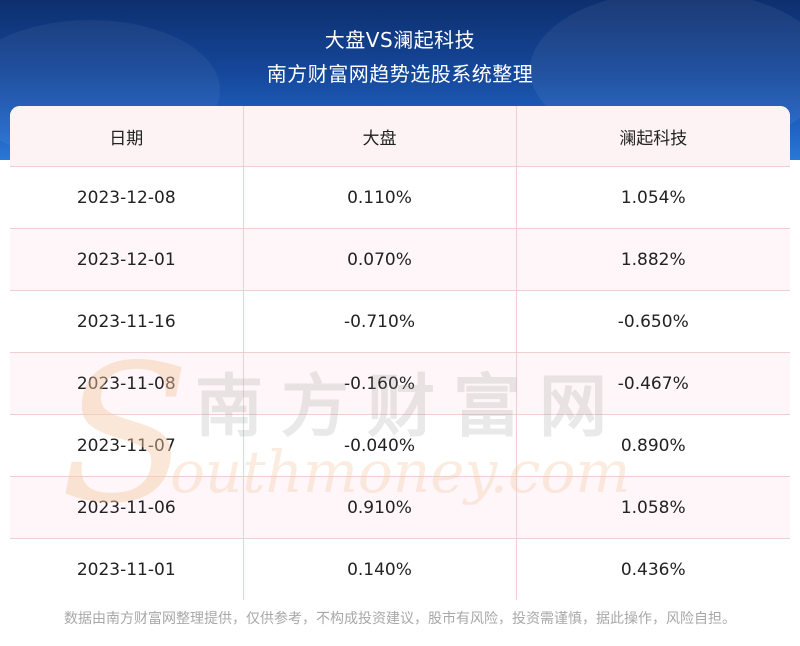  Describe the element at coordinates (379, 383) in the screenshot. I see `market-change-cell: -0.160%` at that location.